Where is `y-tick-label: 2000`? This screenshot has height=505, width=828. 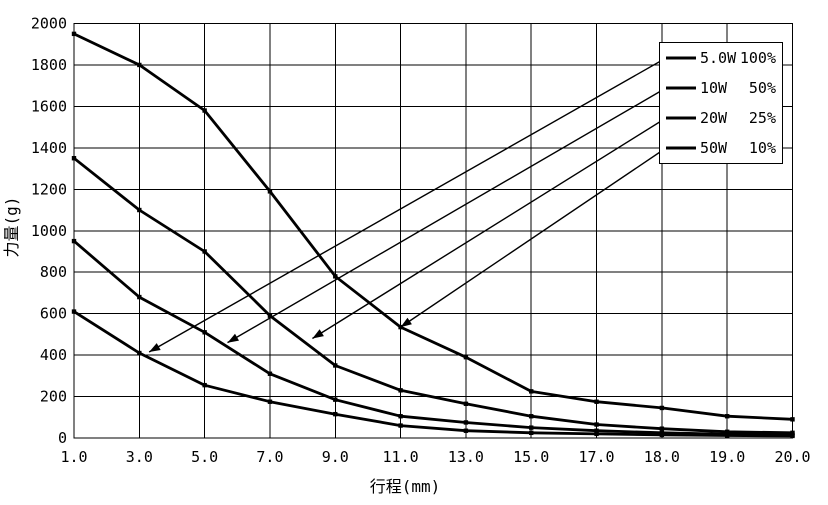 y-tick-label: 2000 is located at coordinates (49, 24).